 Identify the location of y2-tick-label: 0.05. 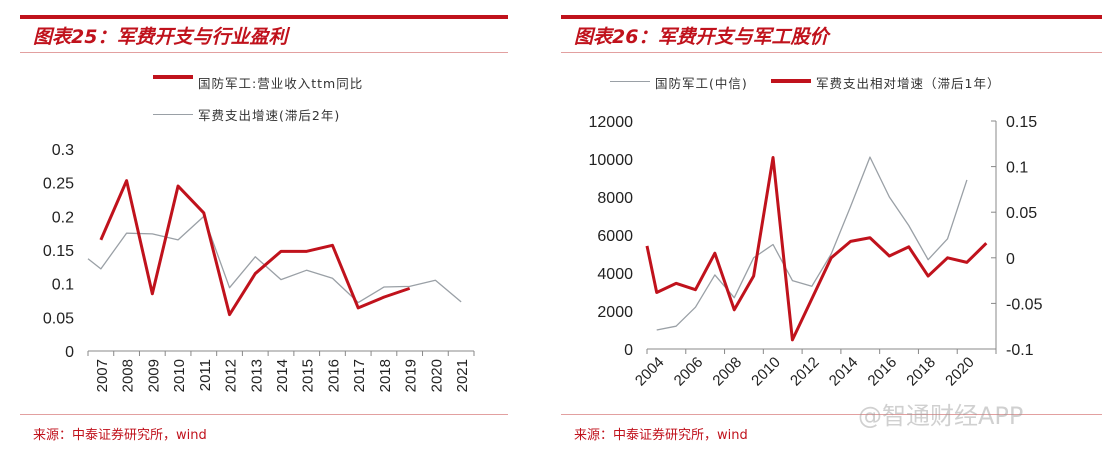
(1021, 213).